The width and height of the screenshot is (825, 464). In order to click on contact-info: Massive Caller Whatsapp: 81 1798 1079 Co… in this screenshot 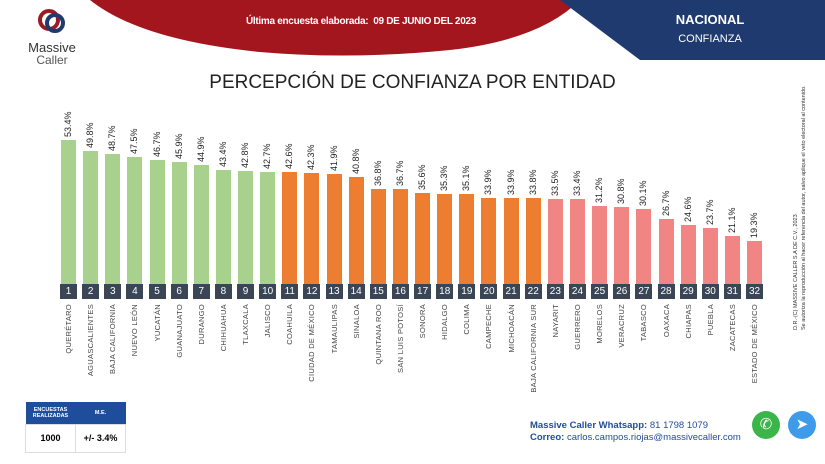, I will do `click(635, 431)`.